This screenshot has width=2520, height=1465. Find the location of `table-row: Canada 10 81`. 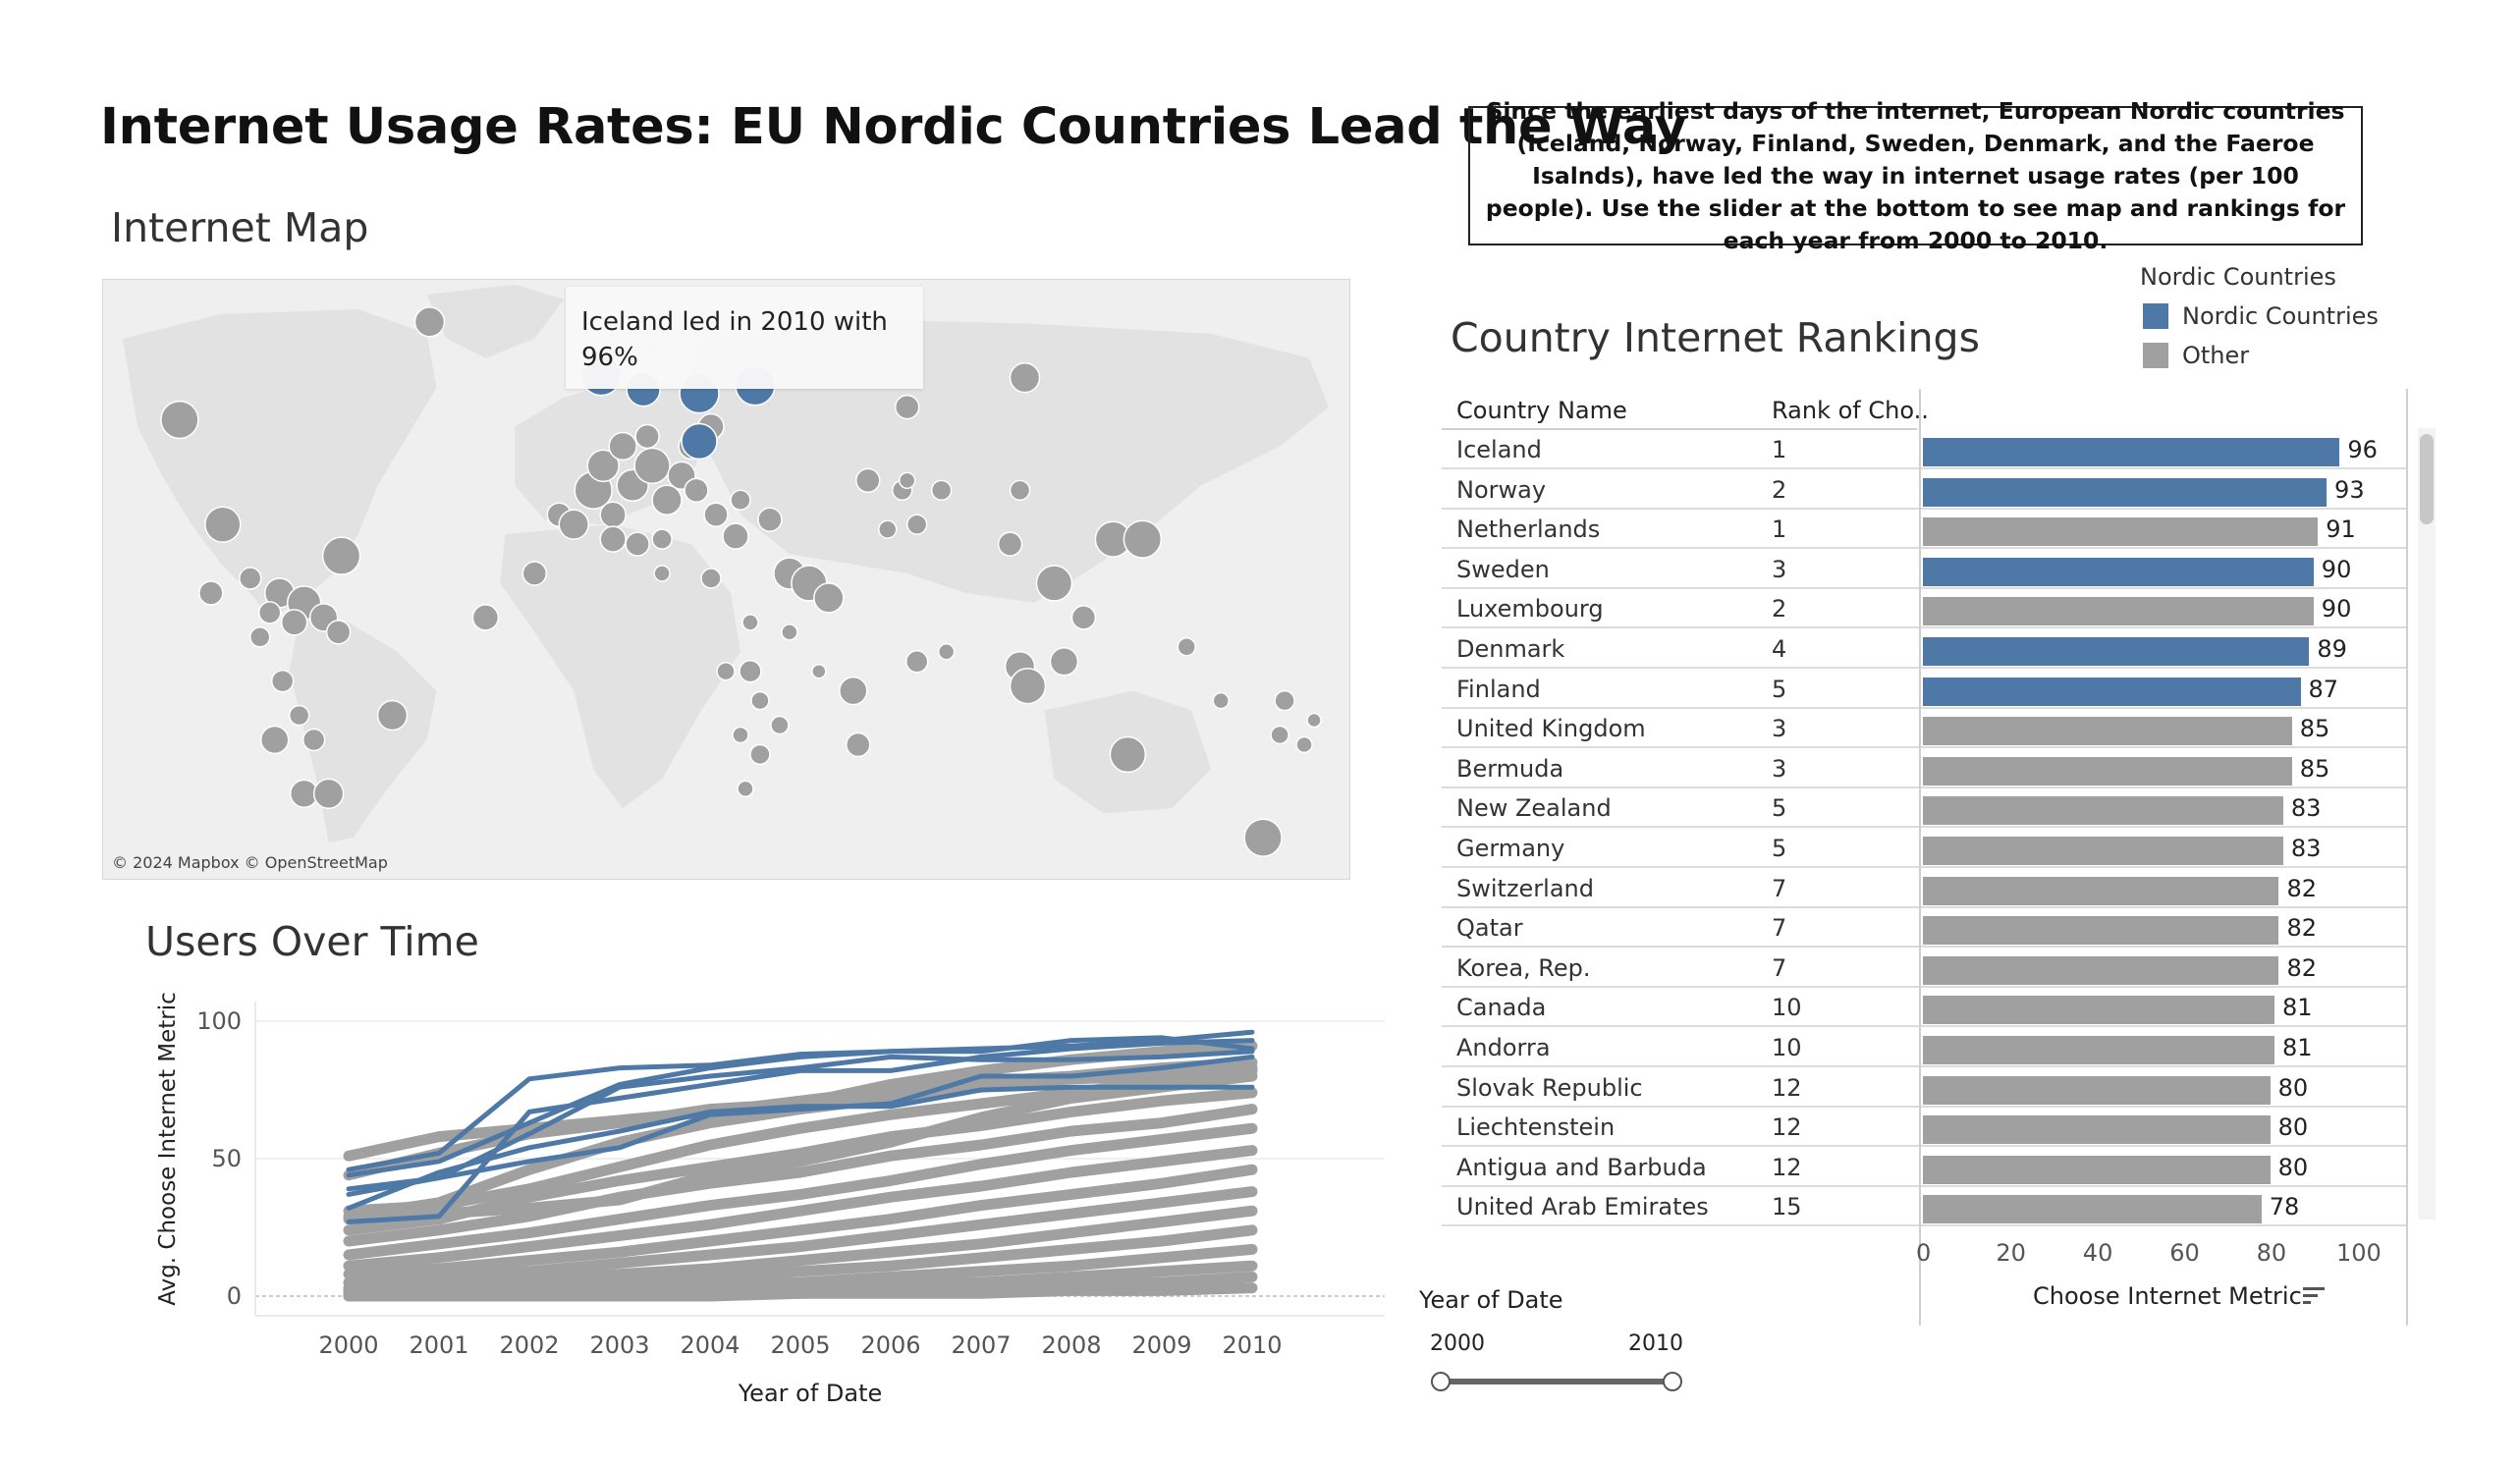

table-row: Canada 10 81 is located at coordinates (1949, 1008).